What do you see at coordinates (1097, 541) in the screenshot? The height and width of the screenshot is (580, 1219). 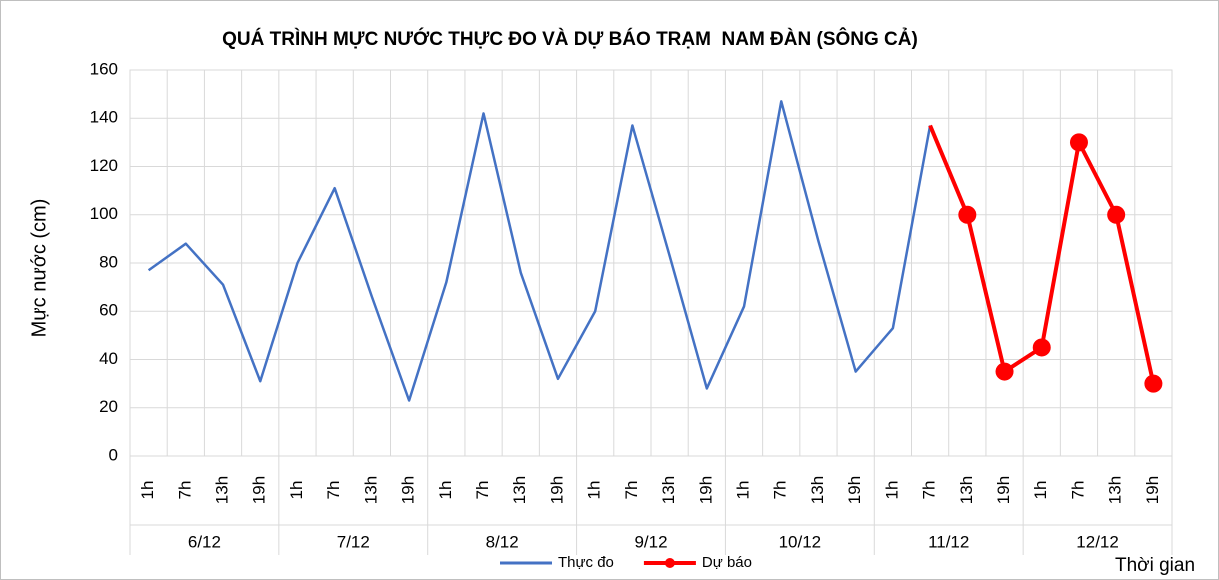 I see `group-label: 12/12` at bounding box center [1097, 541].